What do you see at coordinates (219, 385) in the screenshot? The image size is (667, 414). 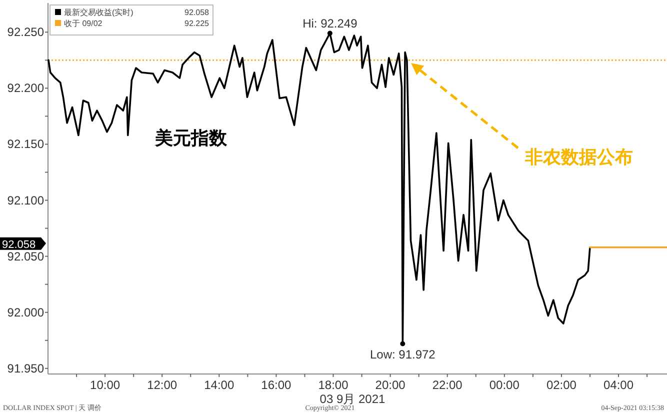 I see `x-tick-label: 14:00` at bounding box center [219, 385].